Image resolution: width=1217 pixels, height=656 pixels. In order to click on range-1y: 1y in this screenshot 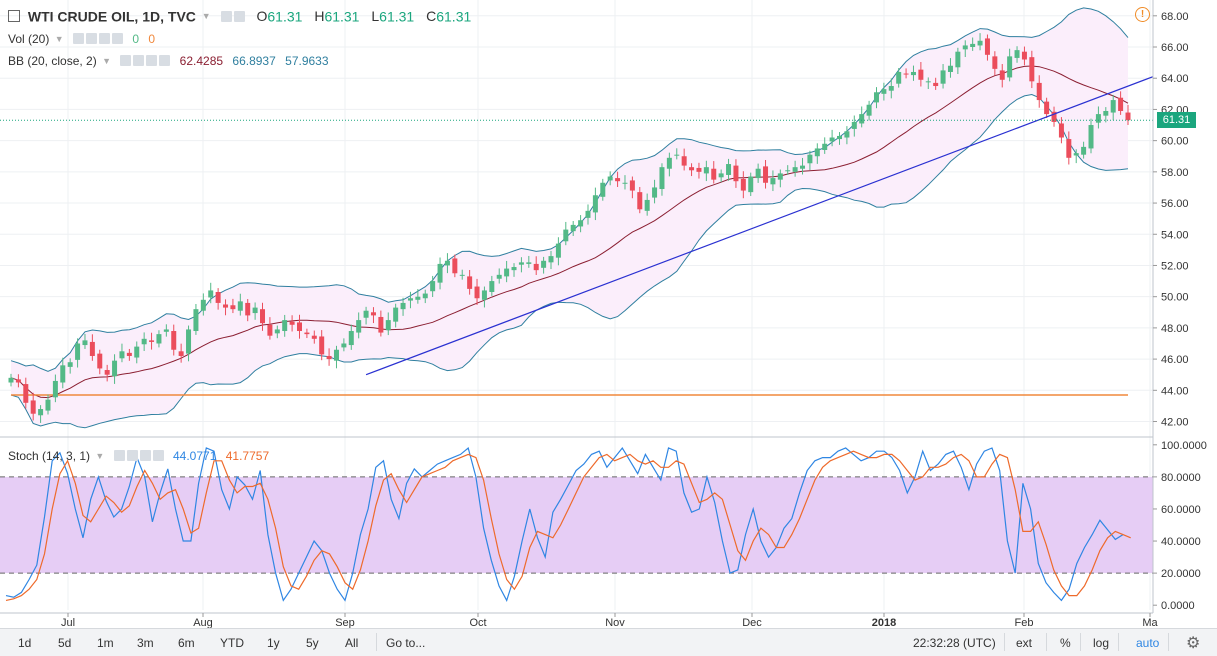, I will do `click(273, 643)`.